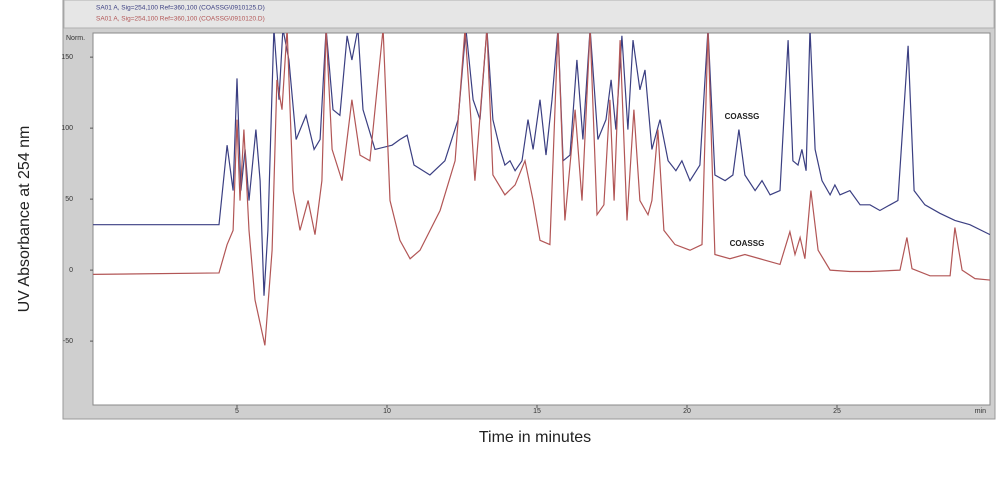 Image resolution: width=1000 pixels, height=478 pixels. What do you see at coordinates (980, 411) in the screenshot?
I see `x-unit: min` at bounding box center [980, 411].